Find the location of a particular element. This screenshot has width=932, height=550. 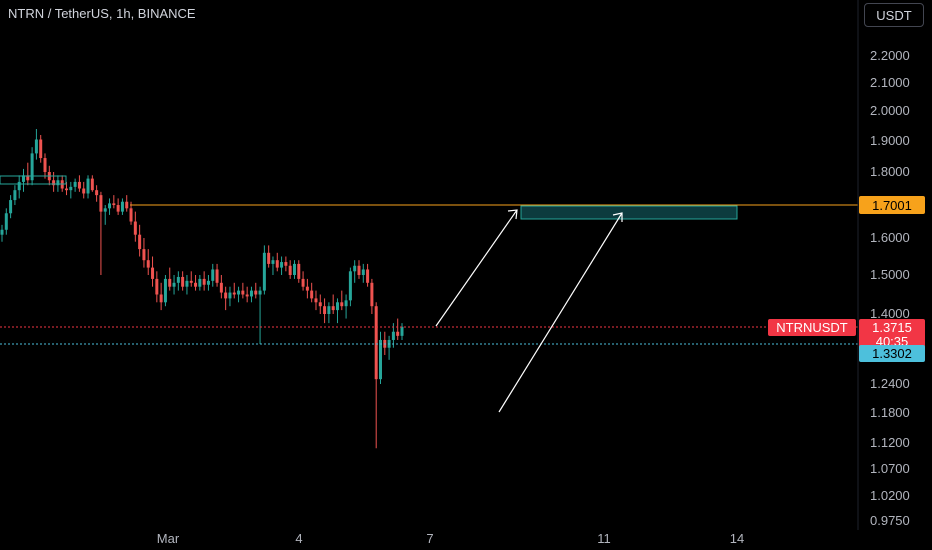

price-tick-1: 2.1000 is located at coordinates (890, 82).